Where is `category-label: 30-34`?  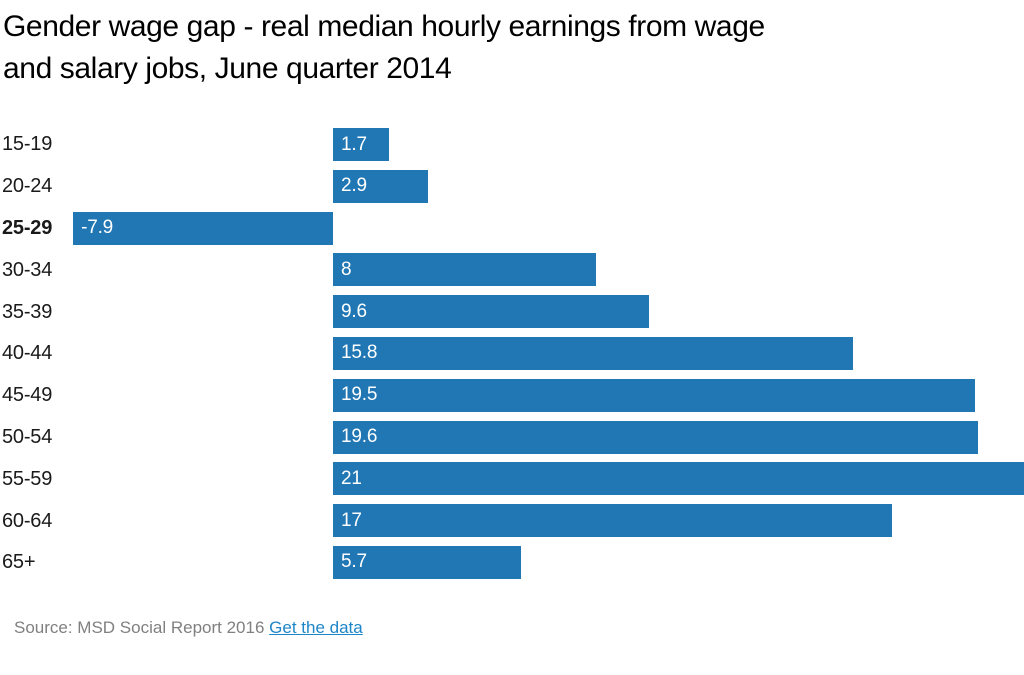 category-label: 30-34 is located at coordinates (27, 269).